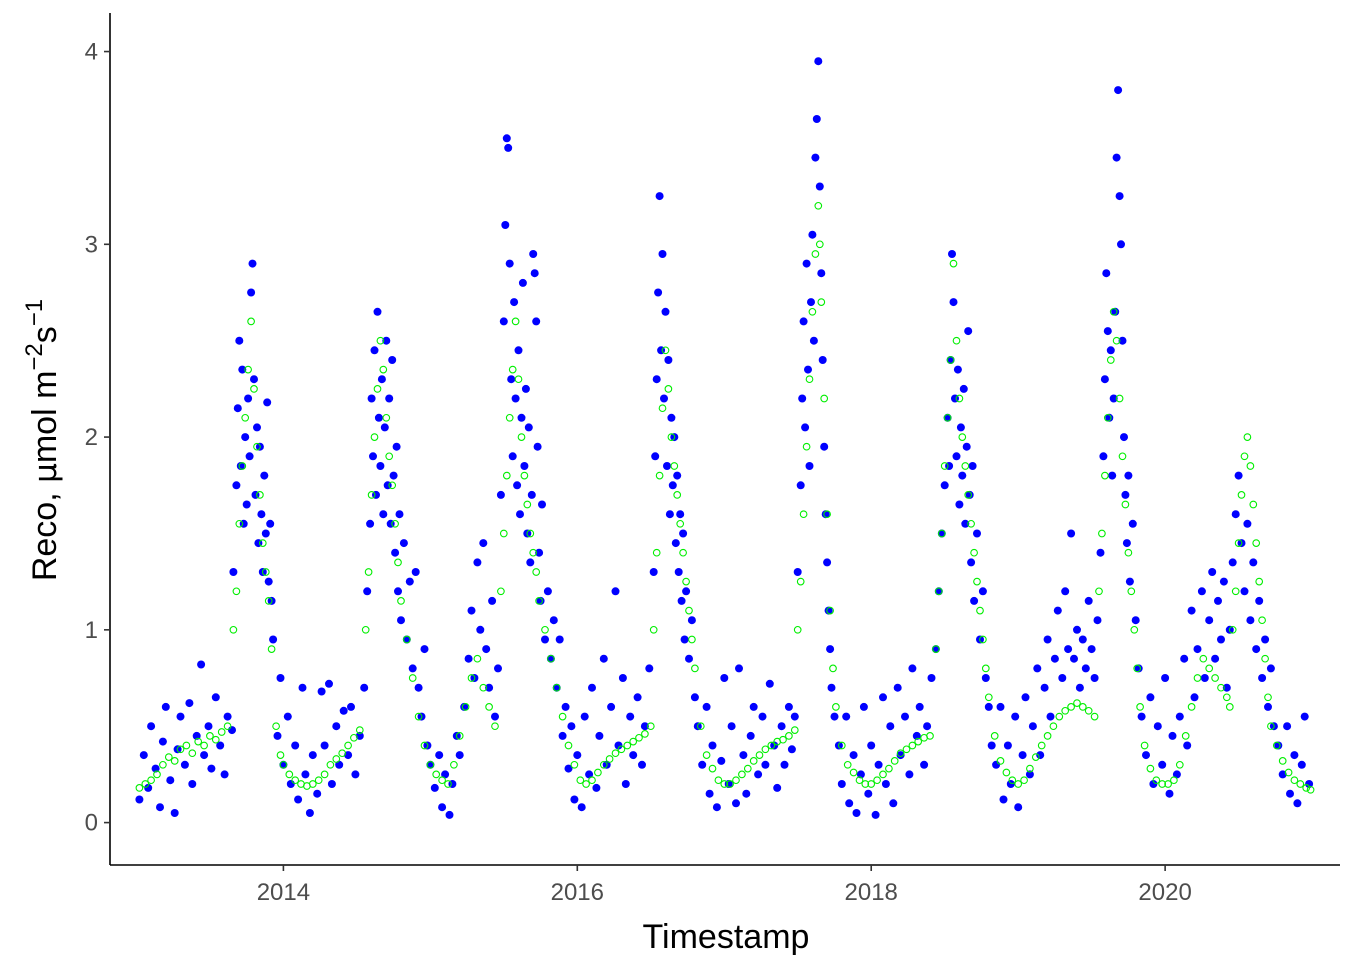  Describe the element at coordinates (726, 937) in the screenshot. I see `x-axis-title: Timestamp` at that location.